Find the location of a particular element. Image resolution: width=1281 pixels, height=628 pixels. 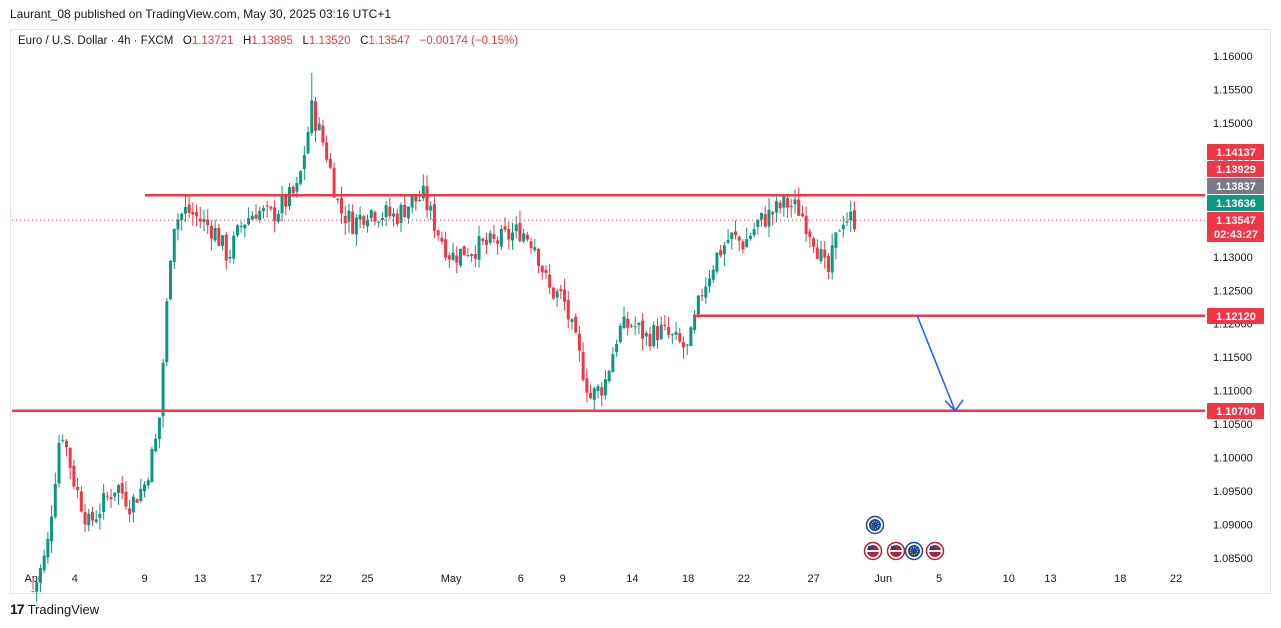

brand-label: TradingView is located at coordinates (63, 609).